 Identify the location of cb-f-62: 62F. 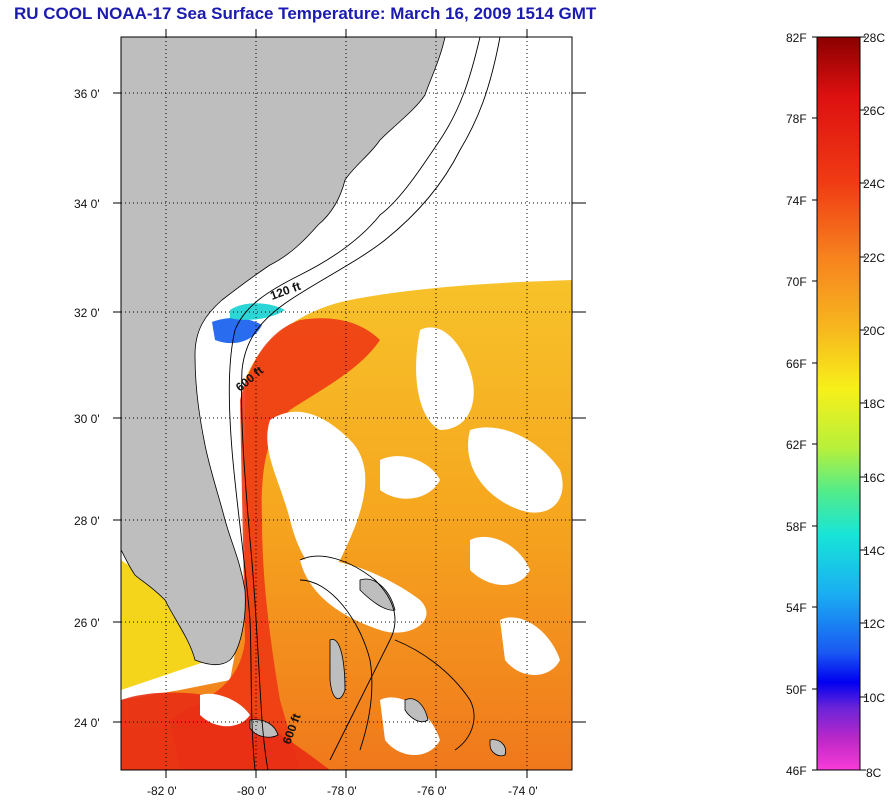
(796, 445).